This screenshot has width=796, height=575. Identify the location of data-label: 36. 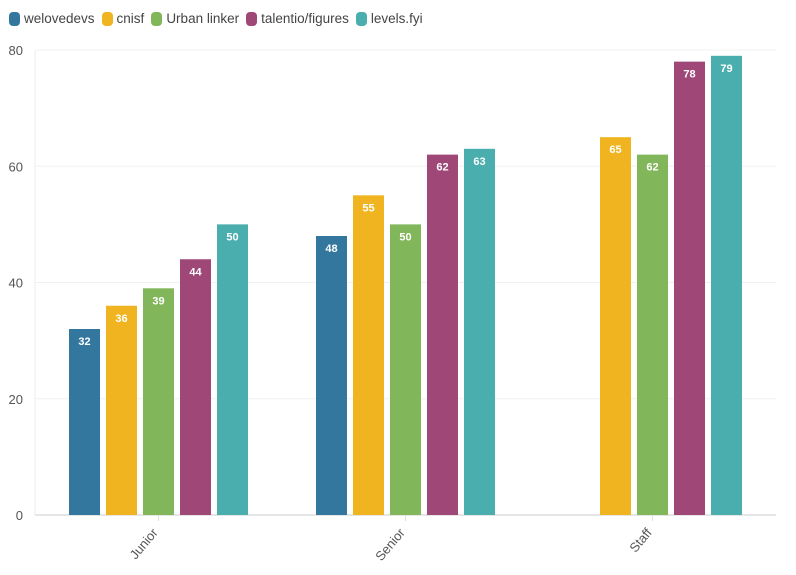
(121, 319).